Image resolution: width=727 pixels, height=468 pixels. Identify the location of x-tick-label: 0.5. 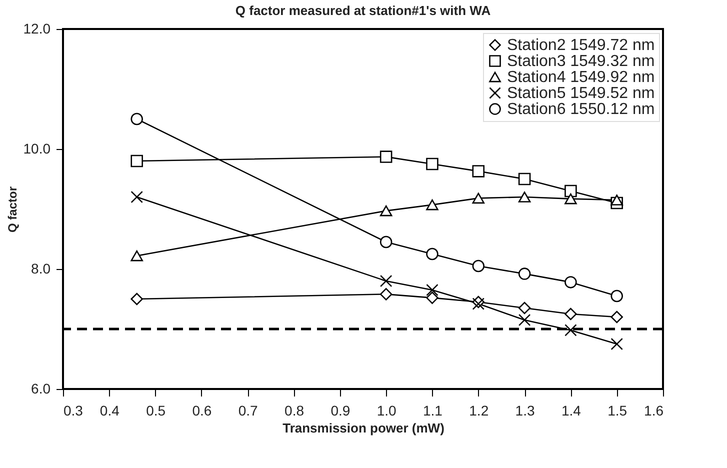
(156, 410).